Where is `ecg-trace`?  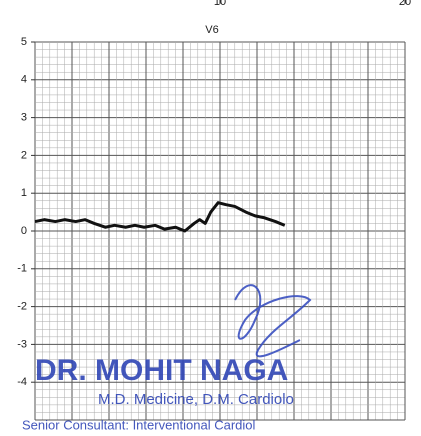 ecg-trace is located at coordinates (160, 217).